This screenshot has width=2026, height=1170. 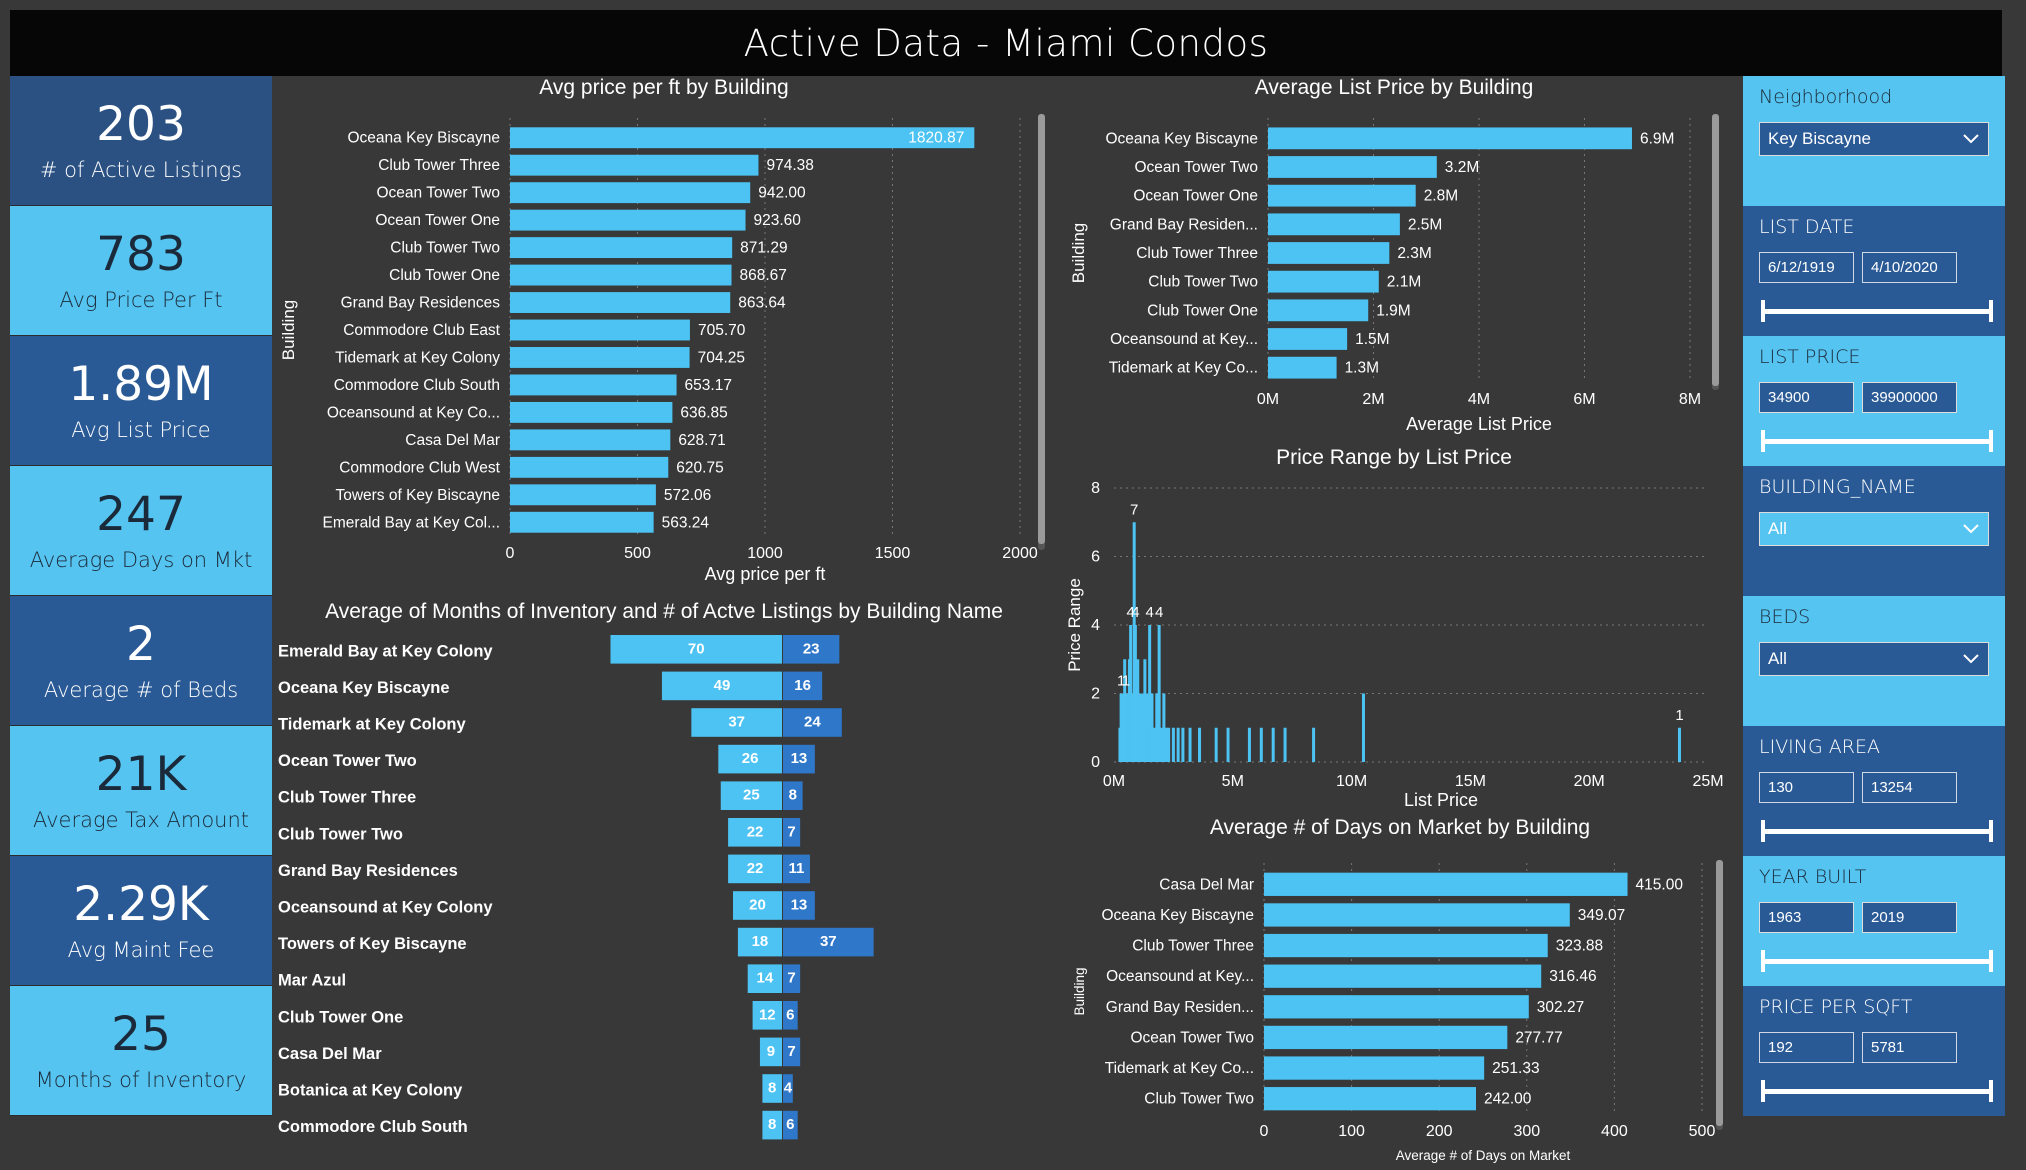 What do you see at coordinates (1394, 87) in the screenshot?
I see `chart-title: Average List Price by Building` at bounding box center [1394, 87].